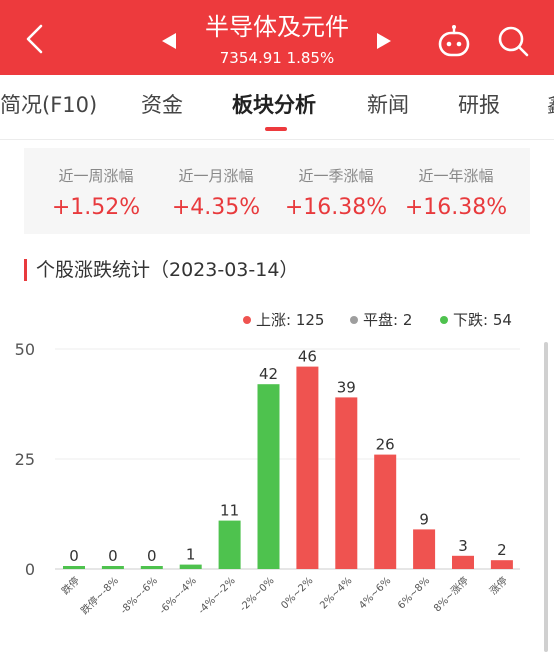  Describe the element at coordinates (277, 27) in the screenshot. I see `page-title: 半导体及元件` at that location.